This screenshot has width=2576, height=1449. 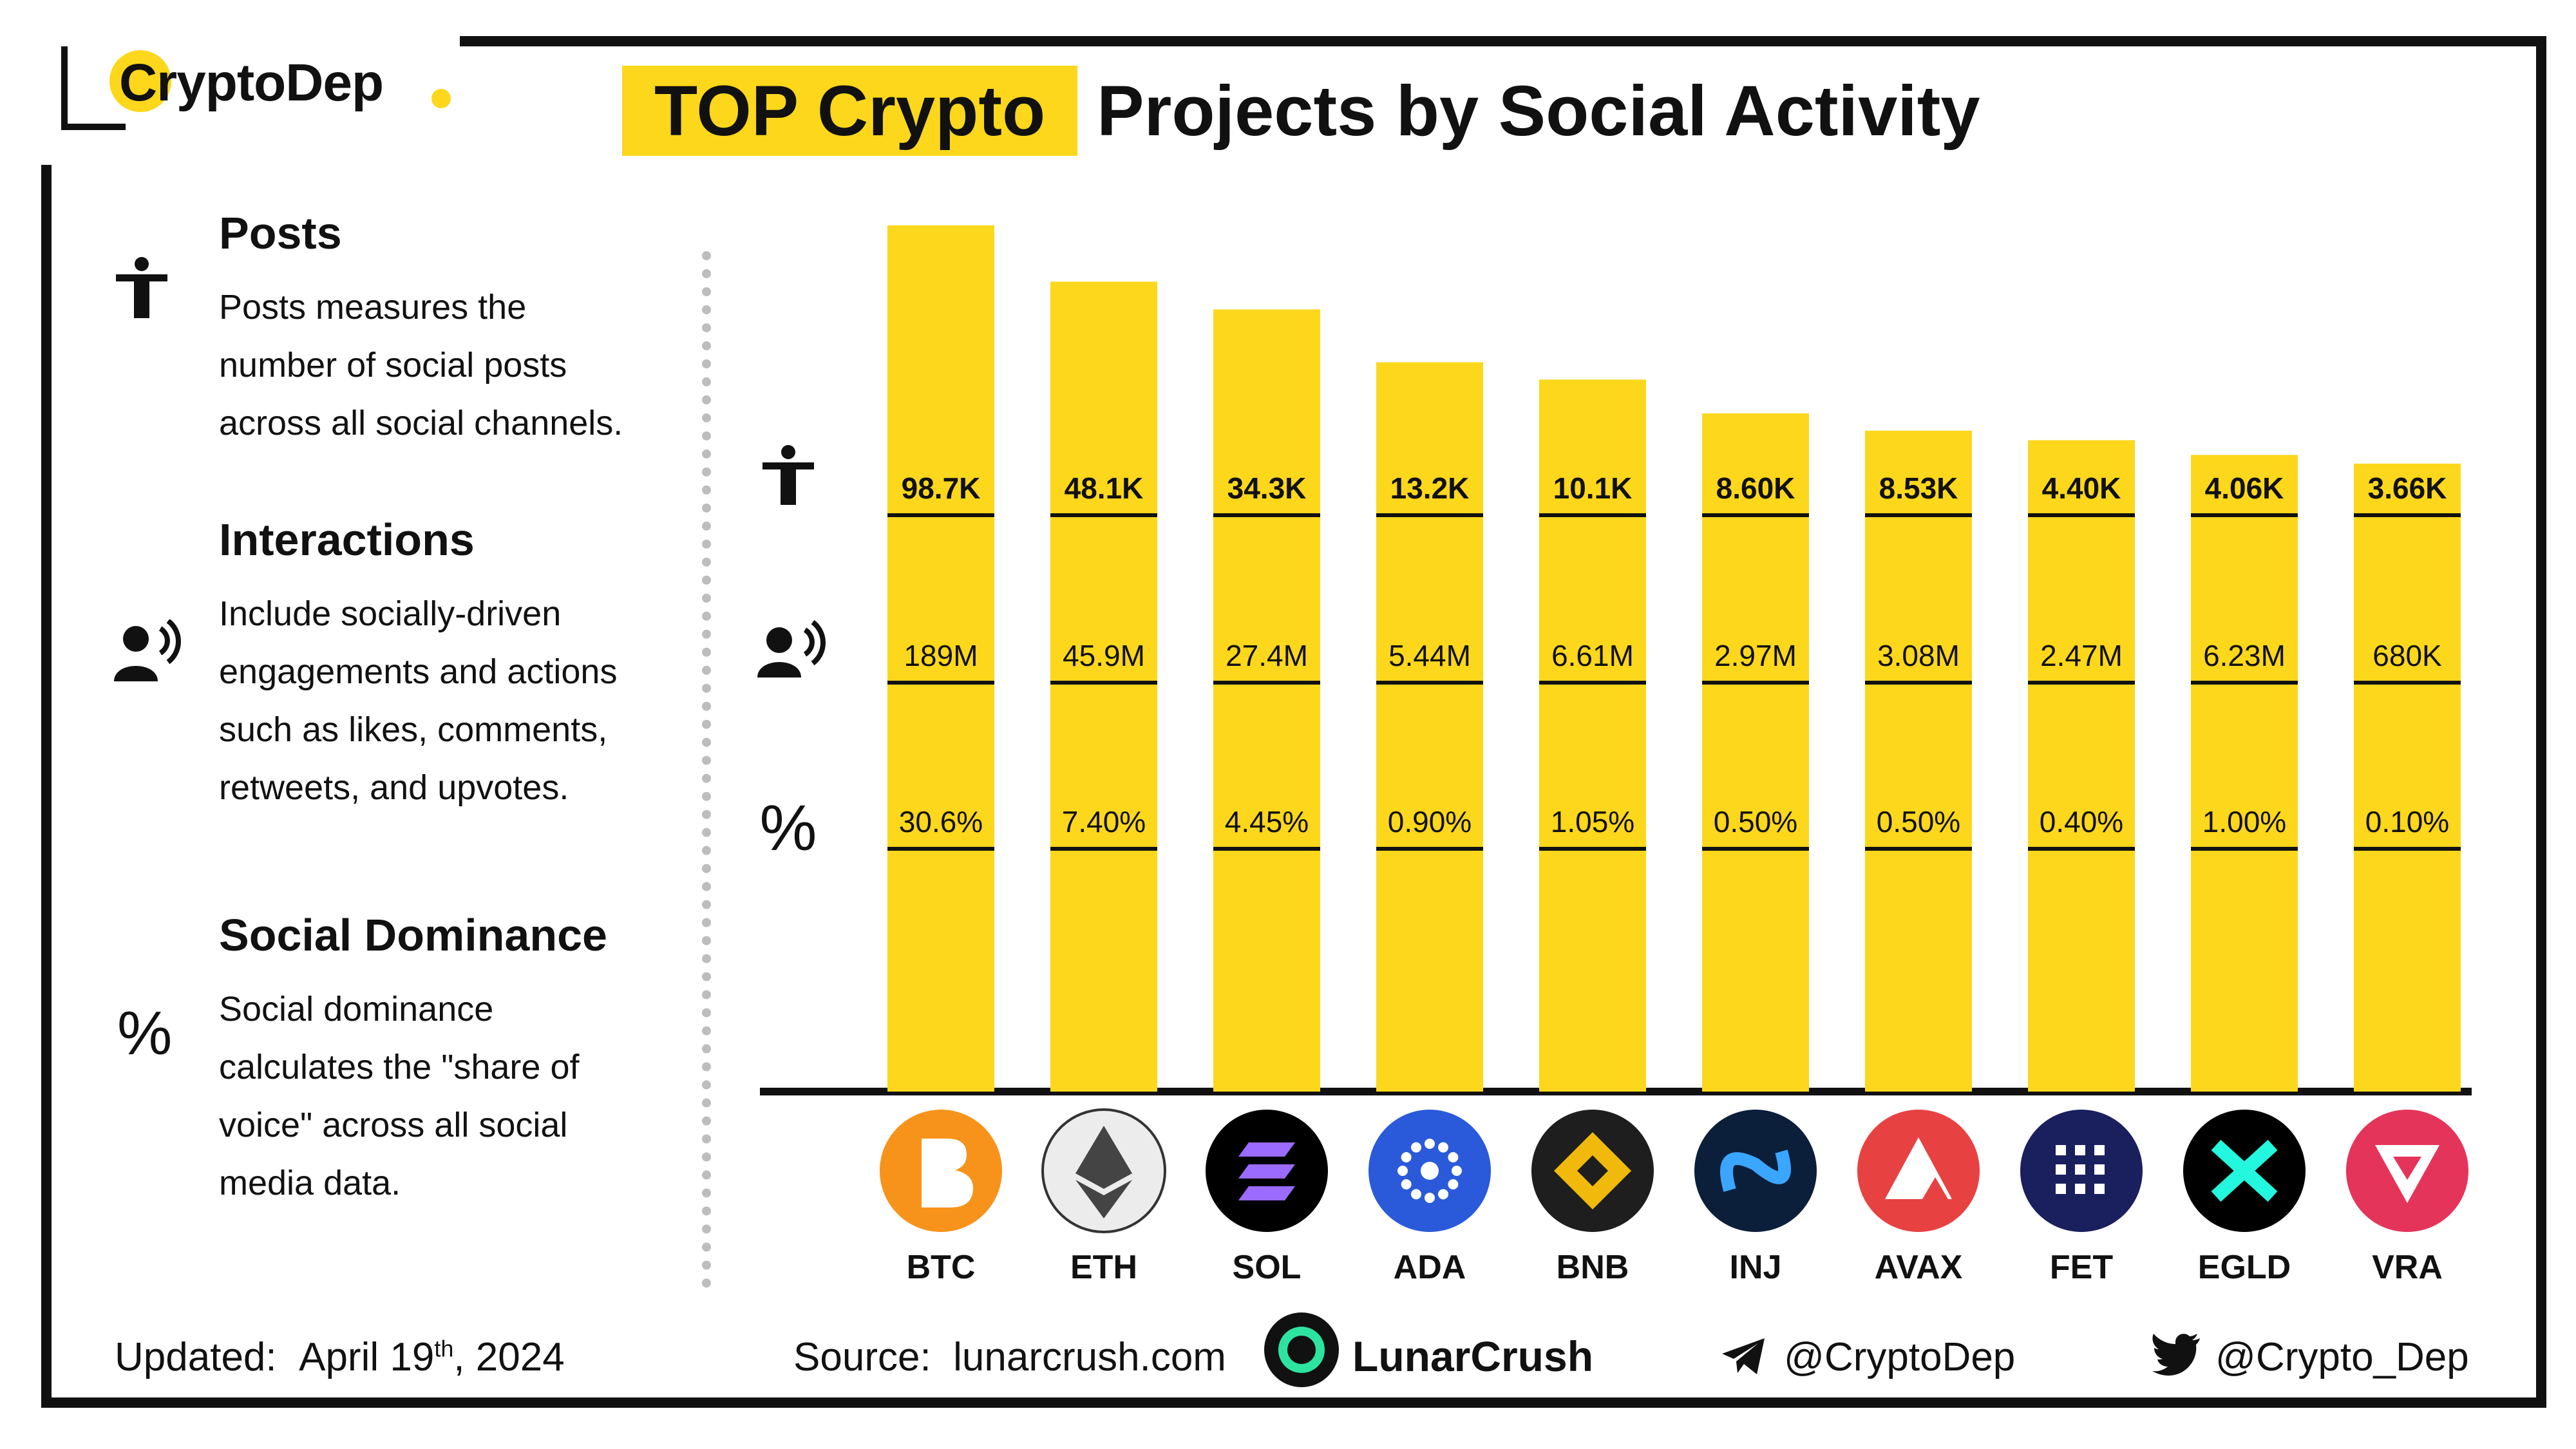 I want to click on bar-ada, so click(x=1430, y=727).